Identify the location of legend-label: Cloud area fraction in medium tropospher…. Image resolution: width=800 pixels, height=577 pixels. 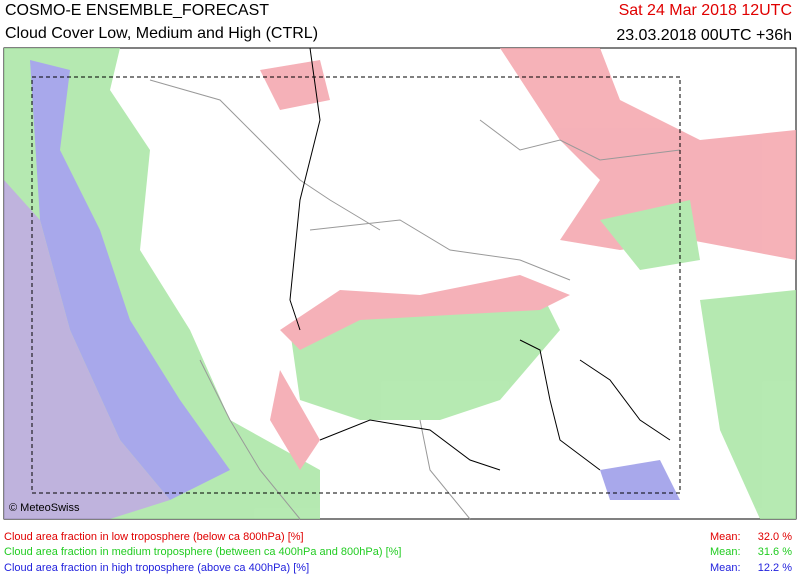
(202, 552).